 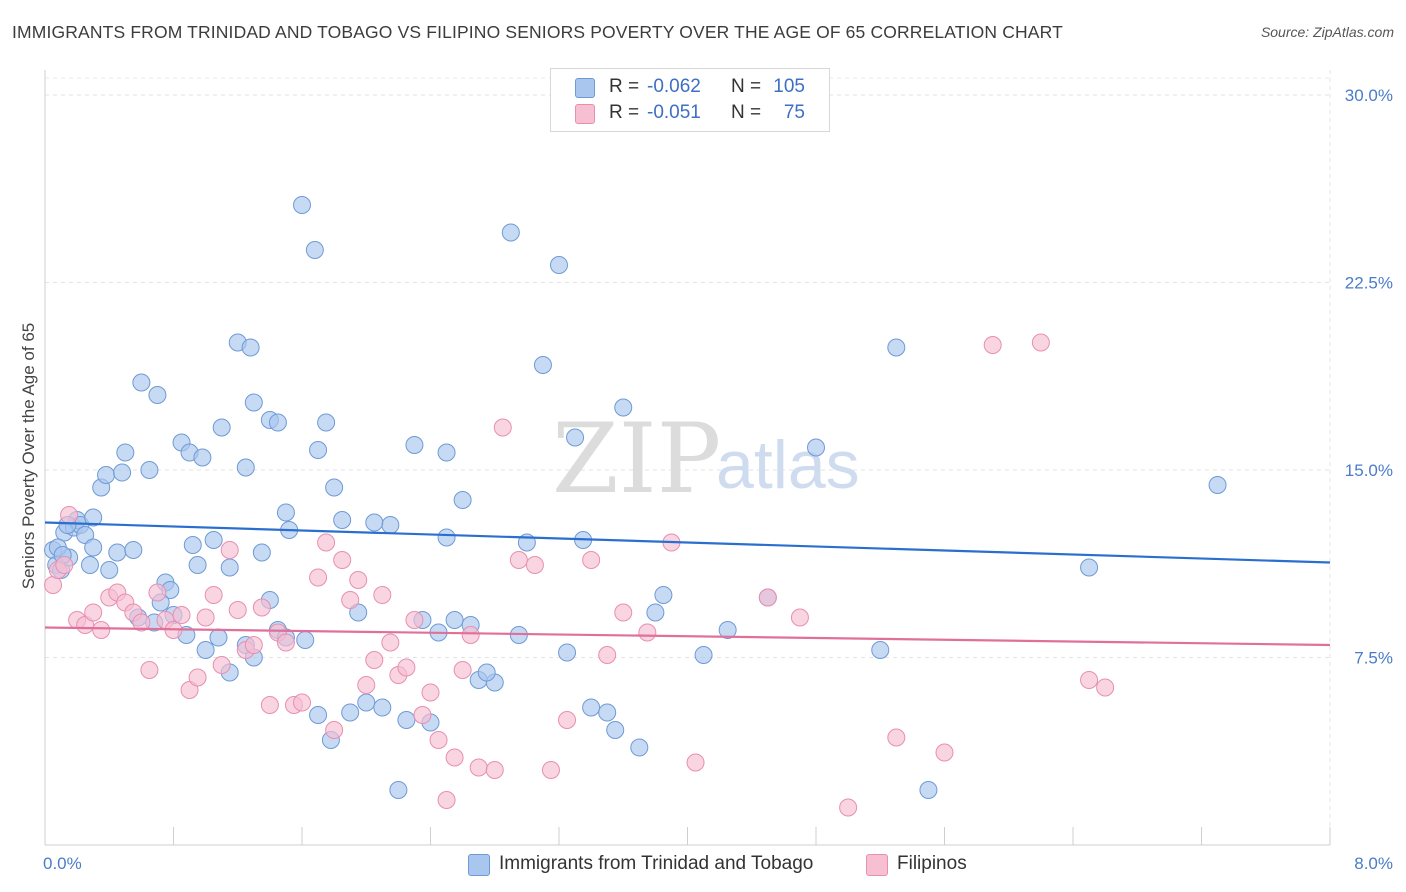 I want to click on legend: R = -0.062 N = 105 R = -0.051 N = 75, so click(x=690, y=100).